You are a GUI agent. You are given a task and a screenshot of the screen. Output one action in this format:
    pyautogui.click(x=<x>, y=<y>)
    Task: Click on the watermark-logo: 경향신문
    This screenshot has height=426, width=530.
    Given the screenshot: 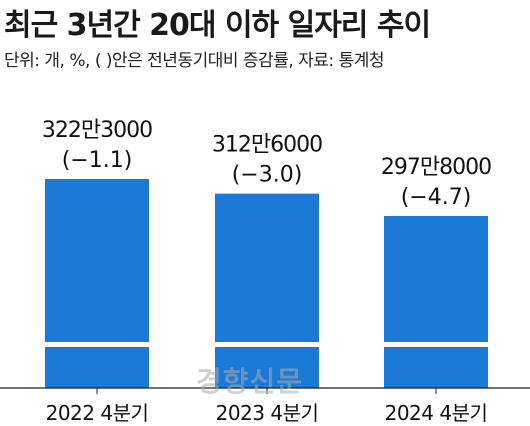 What is the action you would take?
    pyautogui.click(x=250, y=381)
    